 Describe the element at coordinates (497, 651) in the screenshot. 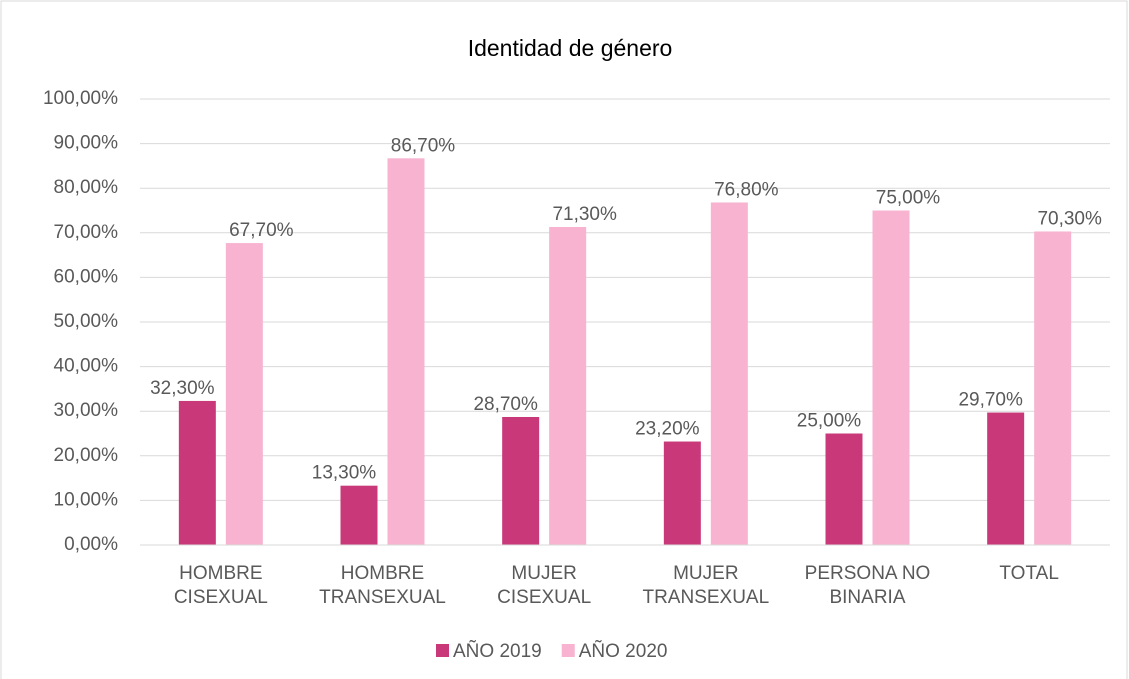

I see `legend-label: AÑO 2019` at that location.